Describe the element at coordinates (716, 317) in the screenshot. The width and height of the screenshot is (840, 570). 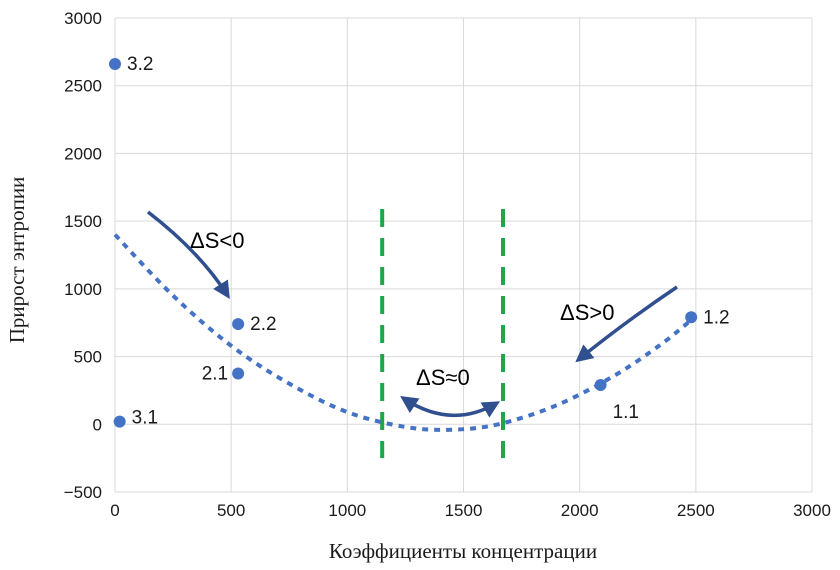
I see `point-label: 1.2` at that location.